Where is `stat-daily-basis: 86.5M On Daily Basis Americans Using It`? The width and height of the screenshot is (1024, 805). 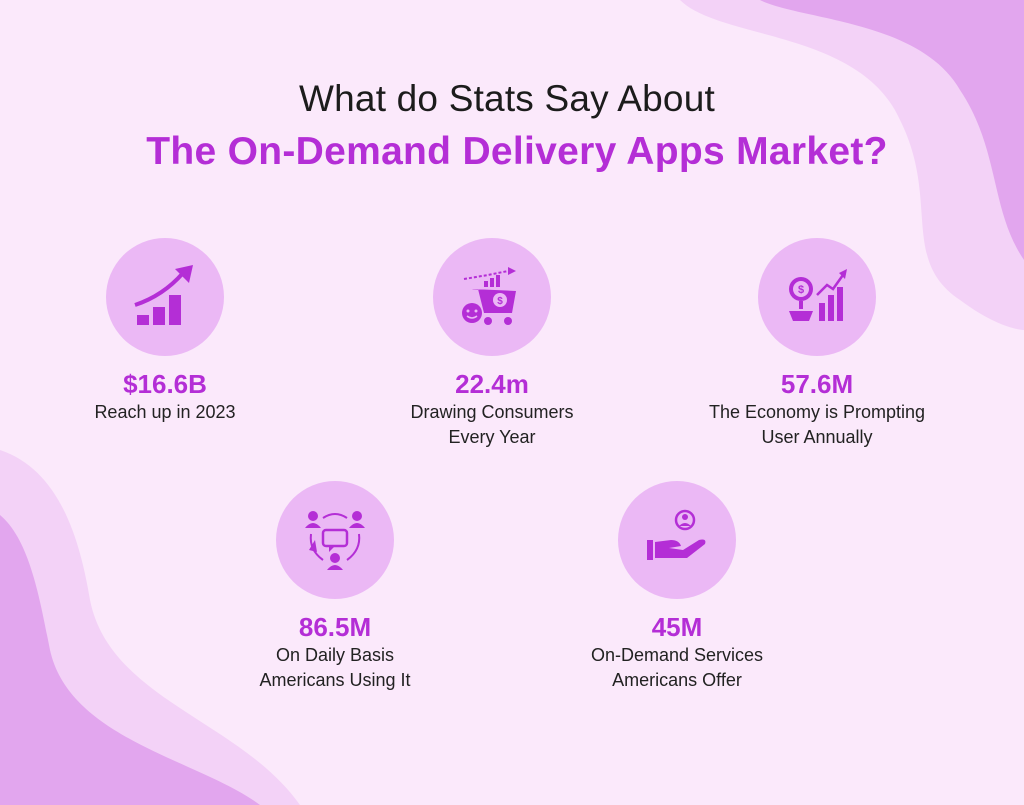
stat-daily-basis: 86.5M On Daily Basis Americans Using It is located at coordinates (335, 587).